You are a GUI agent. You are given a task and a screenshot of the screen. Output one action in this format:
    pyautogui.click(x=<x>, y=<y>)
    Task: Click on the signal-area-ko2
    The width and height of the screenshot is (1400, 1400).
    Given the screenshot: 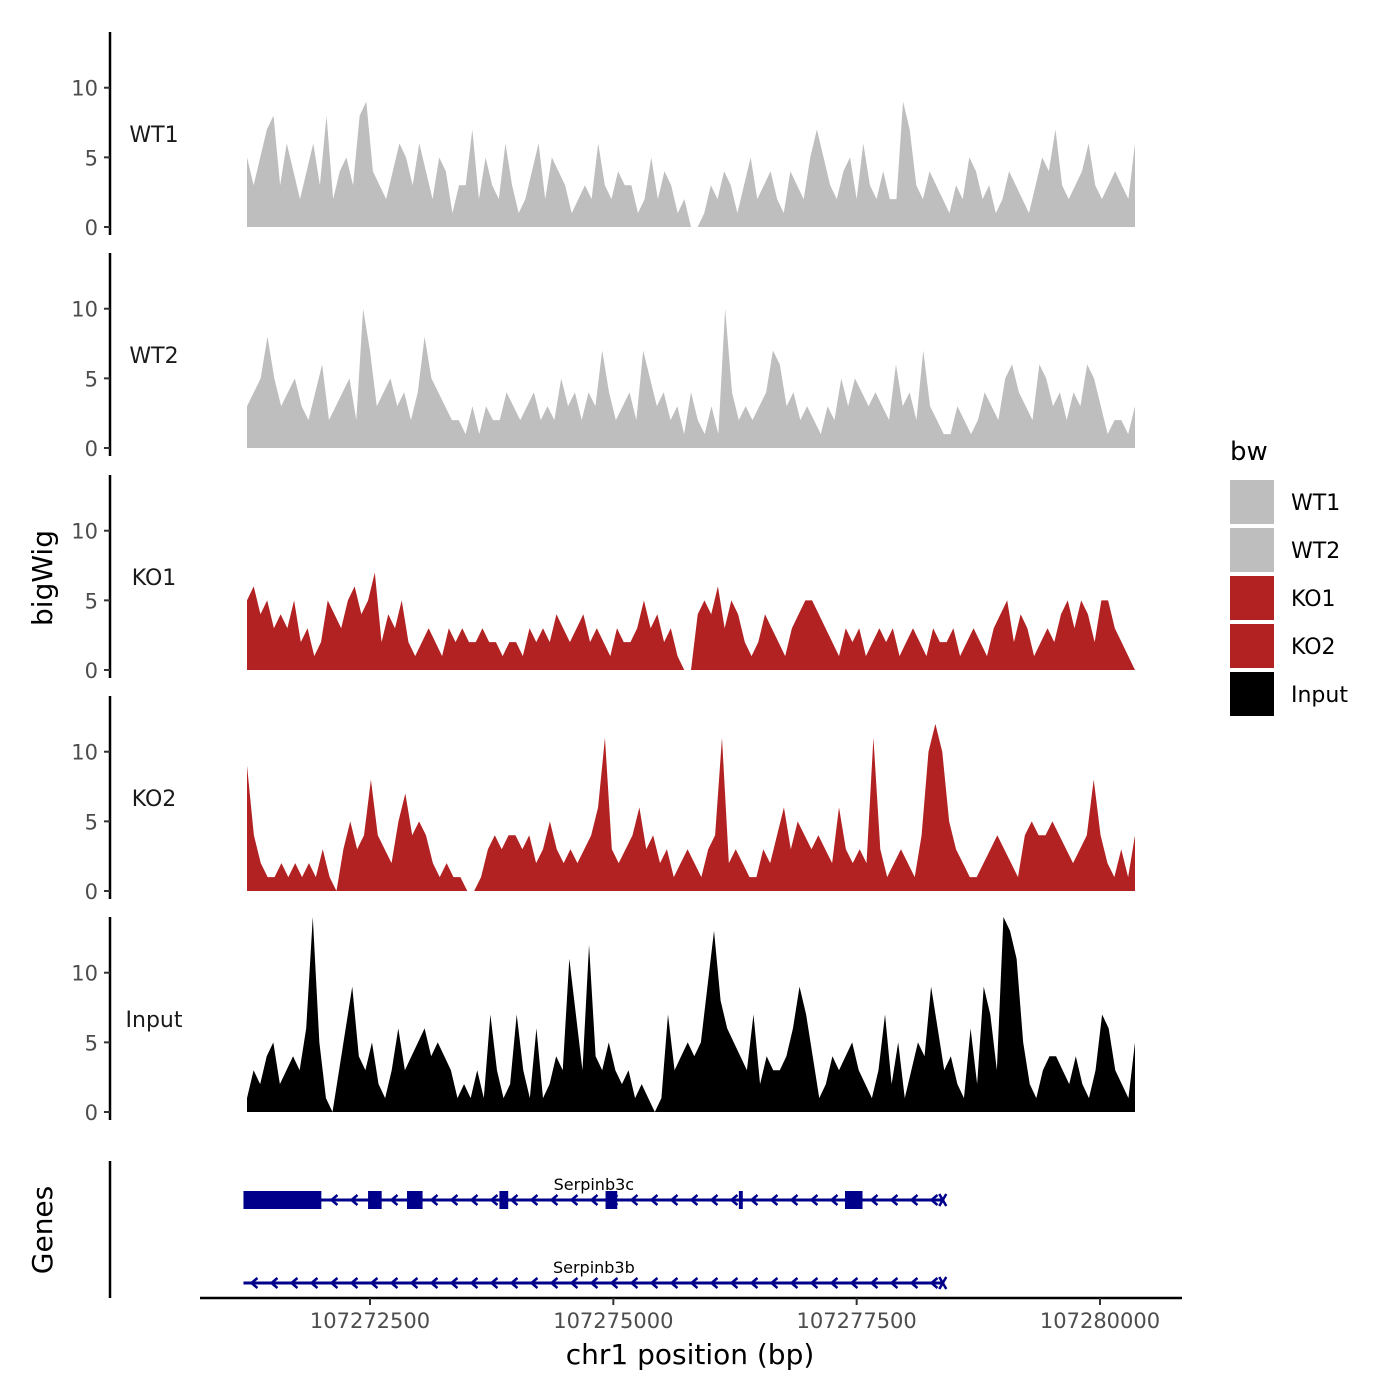 What is the action you would take?
    pyautogui.click(x=691, y=807)
    